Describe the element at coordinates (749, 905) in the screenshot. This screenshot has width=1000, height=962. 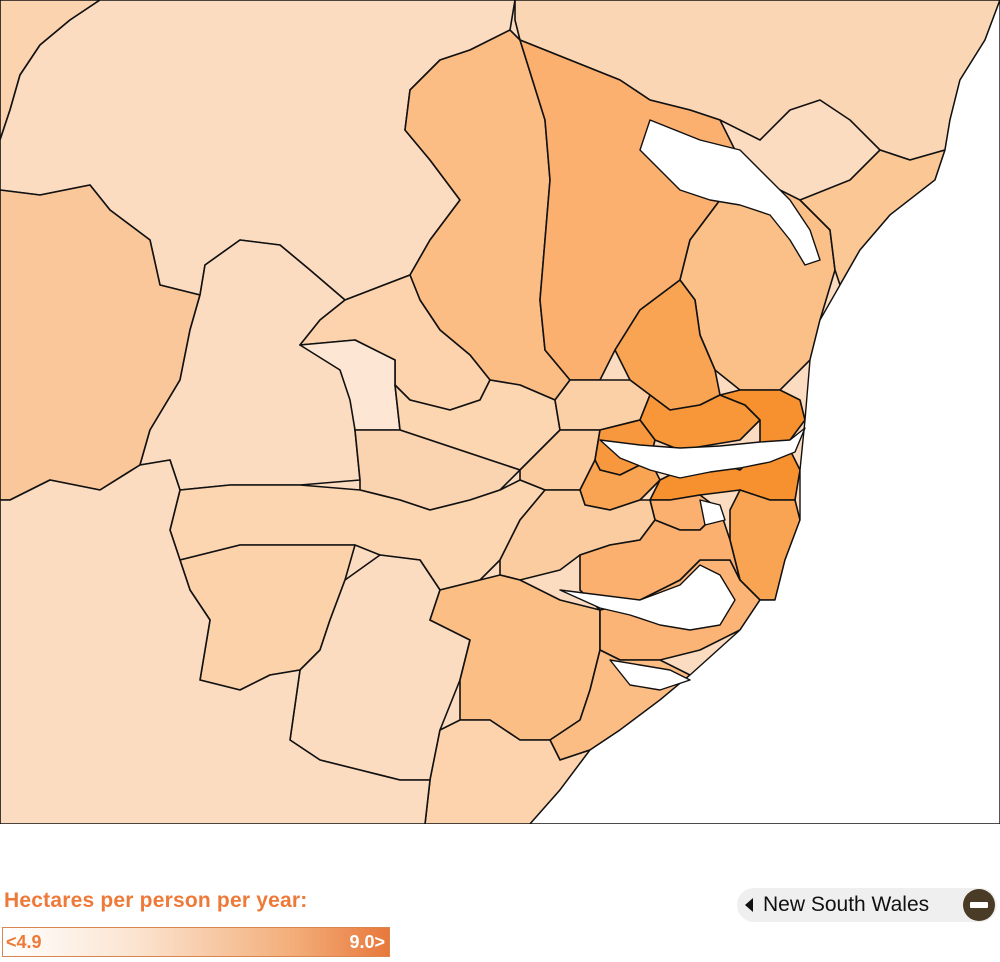
I see `triangle-left-icon` at that location.